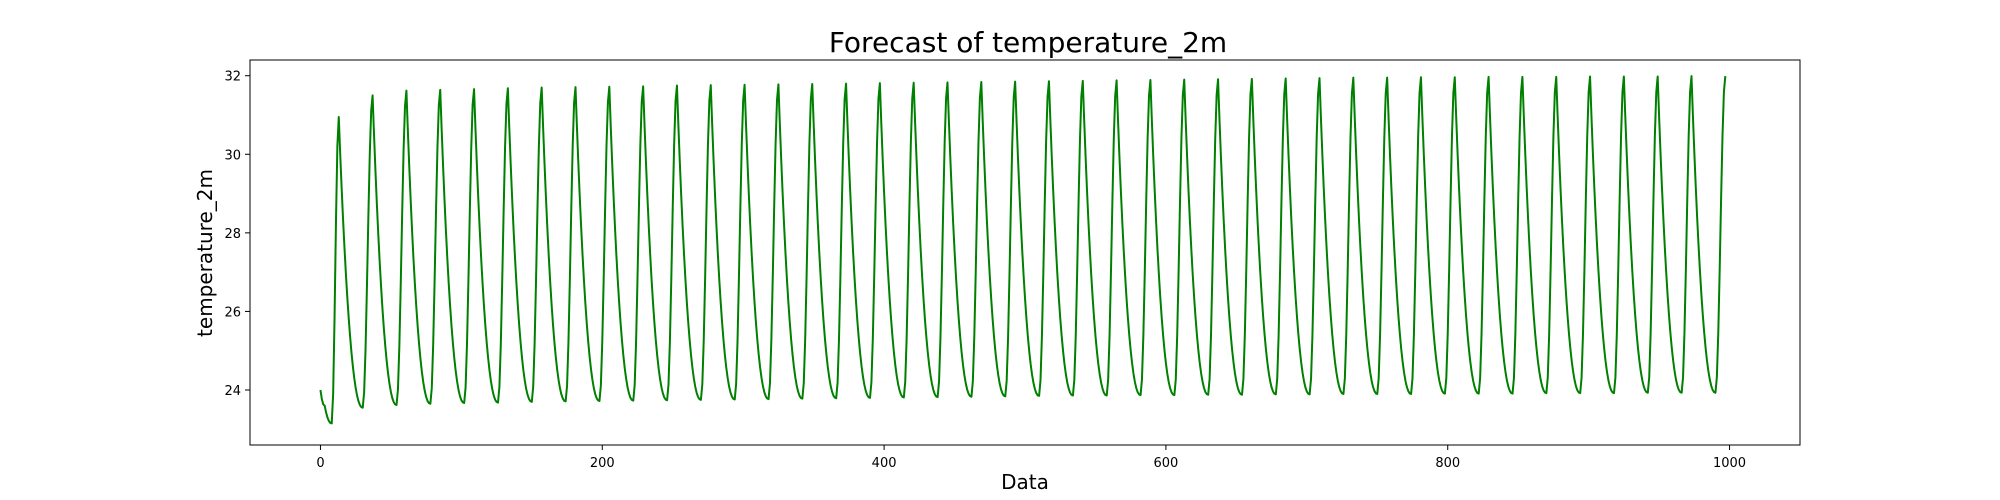 The width and height of the screenshot is (2000, 500). Describe the element at coordinates (320, 463) in the screenshot. I see `x-tick-label: 0` at that location.